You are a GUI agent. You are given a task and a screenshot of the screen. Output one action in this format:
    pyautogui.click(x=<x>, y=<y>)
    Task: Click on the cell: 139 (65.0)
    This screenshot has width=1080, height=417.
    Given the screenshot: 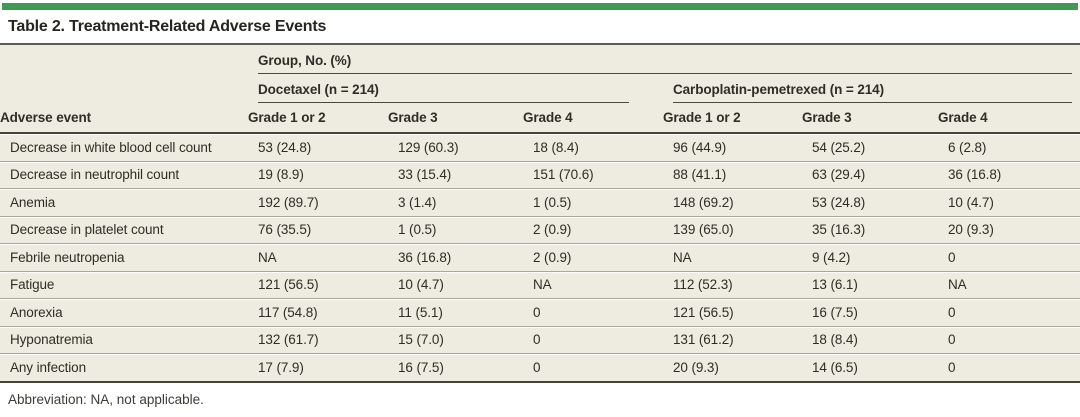 What is the action you would take?
    pyautogui.click(x=732, y=229)
    